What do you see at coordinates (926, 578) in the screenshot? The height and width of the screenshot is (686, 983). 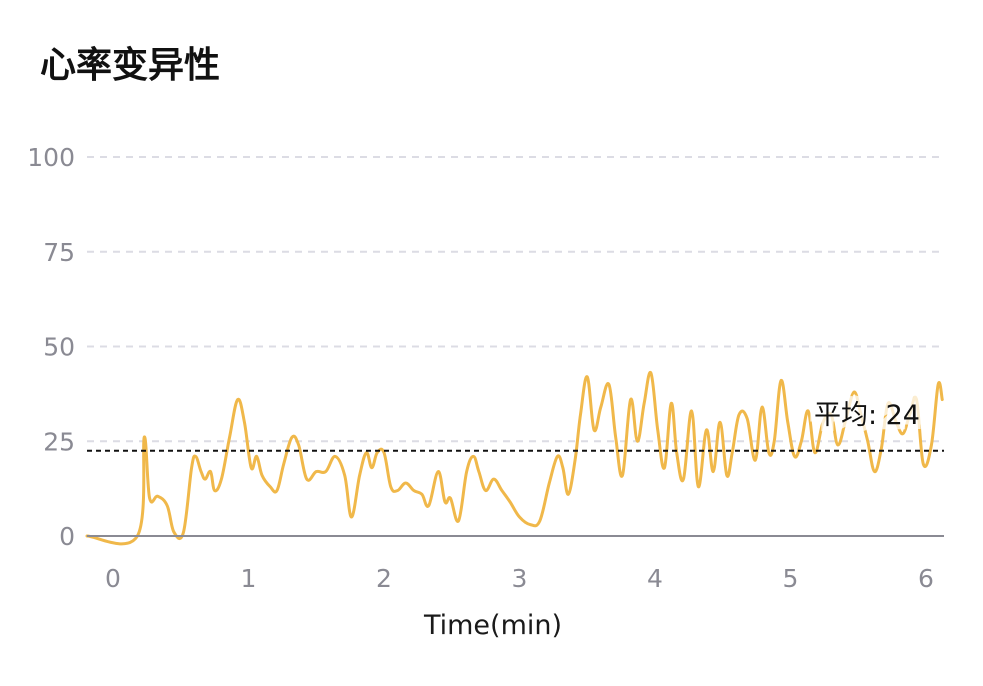 I see `x-tick-label: 6` at bounding box center [926, 578].